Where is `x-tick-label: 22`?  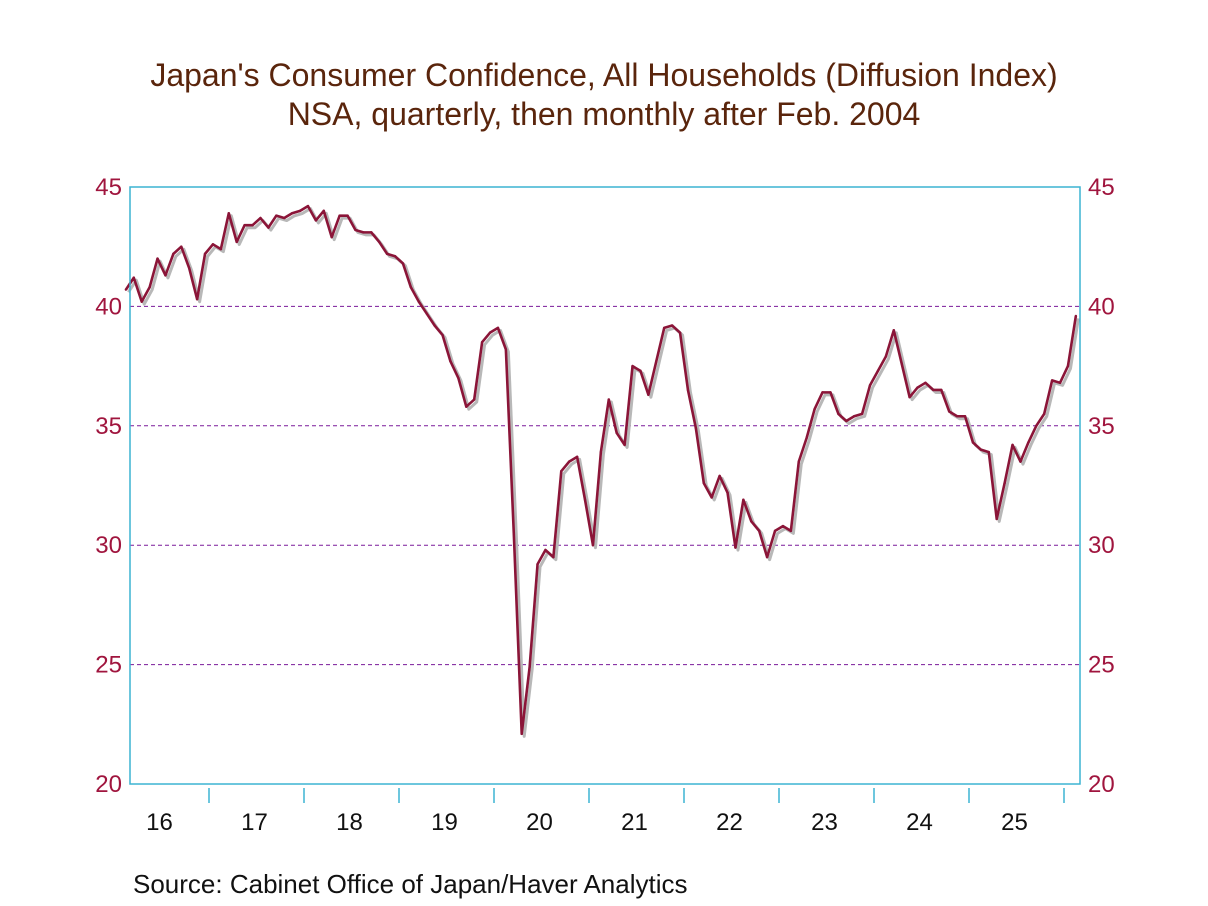 x-tick-label: 22 is located at coordinates (729, 822).